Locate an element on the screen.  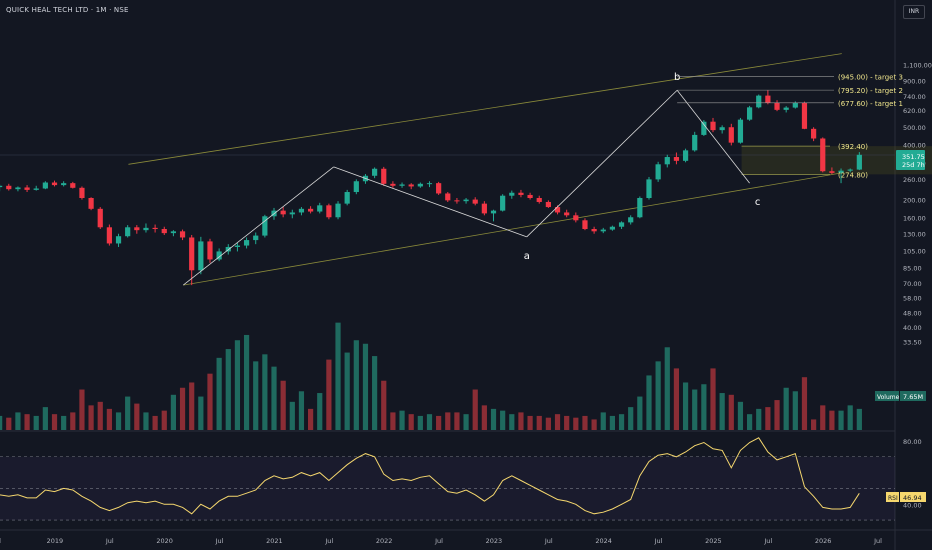
price-tick-label: 85.00 is located at coordinates (912, 268).